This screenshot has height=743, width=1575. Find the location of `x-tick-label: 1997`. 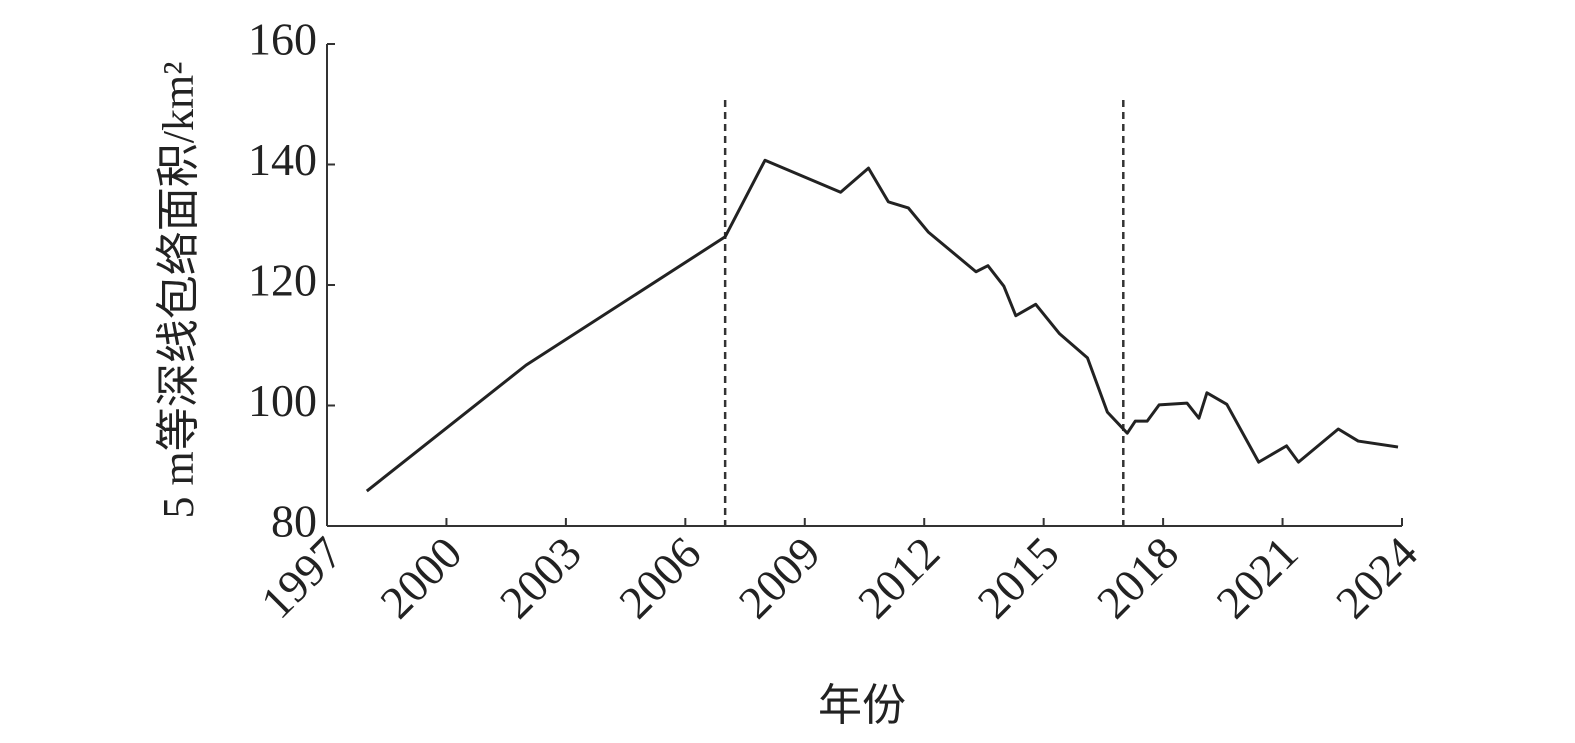

x-tick-label: 1997 is located at coordinates (301, 577).